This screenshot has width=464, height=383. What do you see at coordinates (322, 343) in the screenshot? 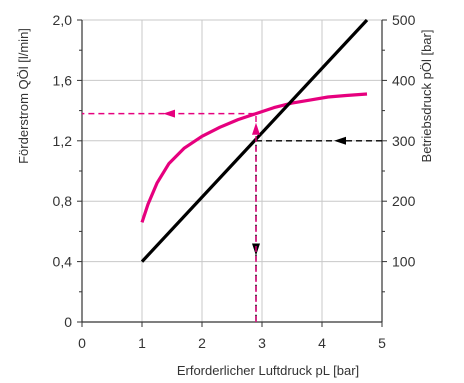
I see `x-tick-label: 4` at bounding box center [322, 343].